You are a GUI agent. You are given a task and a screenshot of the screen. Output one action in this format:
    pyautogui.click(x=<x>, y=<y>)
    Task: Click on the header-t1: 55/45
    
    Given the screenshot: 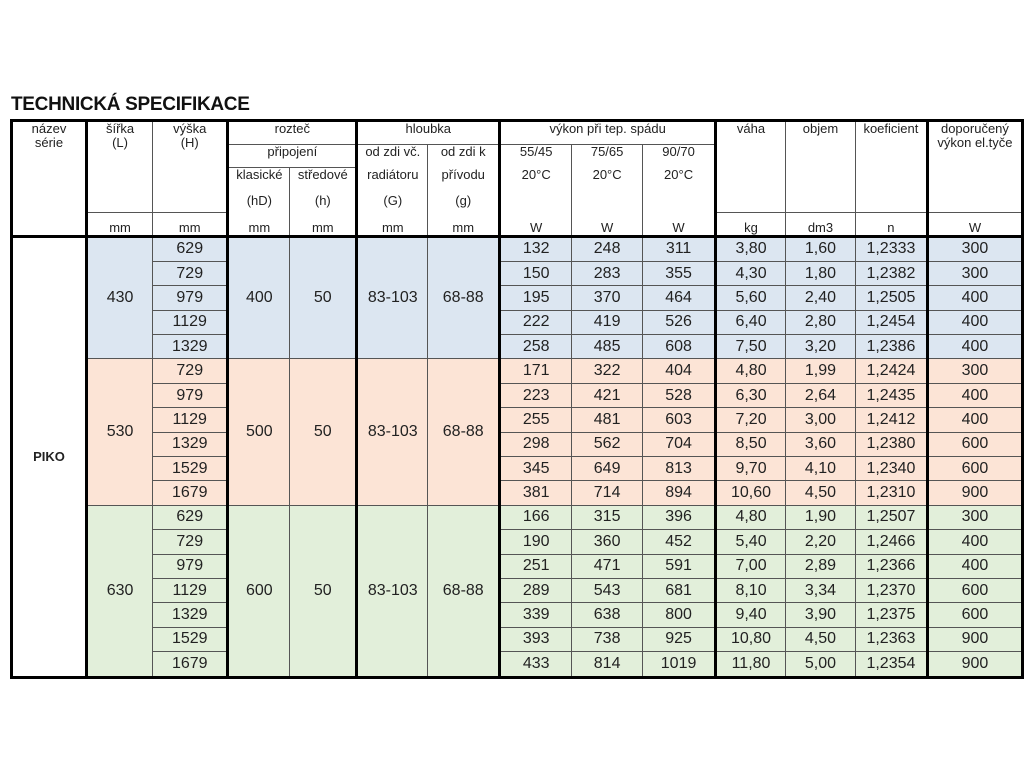 What is the action you would take?
    pyautogui.click(x=535, y=156)
    